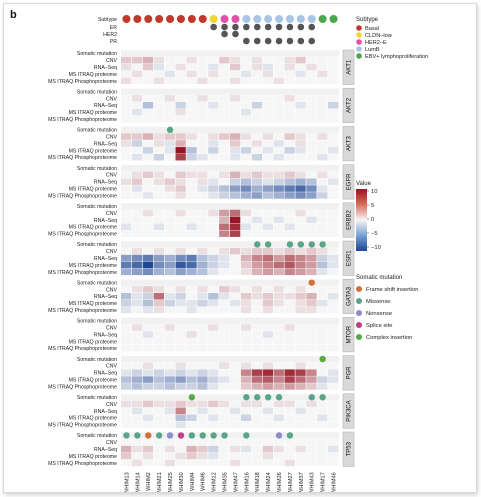  I want to click on sample-label: WHIM30, so click(182, 482).